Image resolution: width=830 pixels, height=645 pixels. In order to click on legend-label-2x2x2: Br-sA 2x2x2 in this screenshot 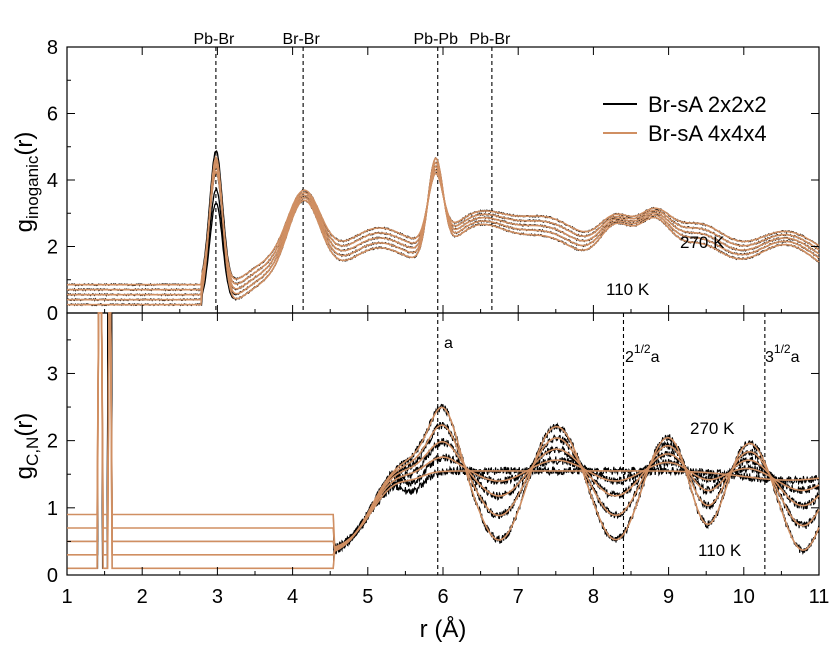, I will do `click(707, 104)`.